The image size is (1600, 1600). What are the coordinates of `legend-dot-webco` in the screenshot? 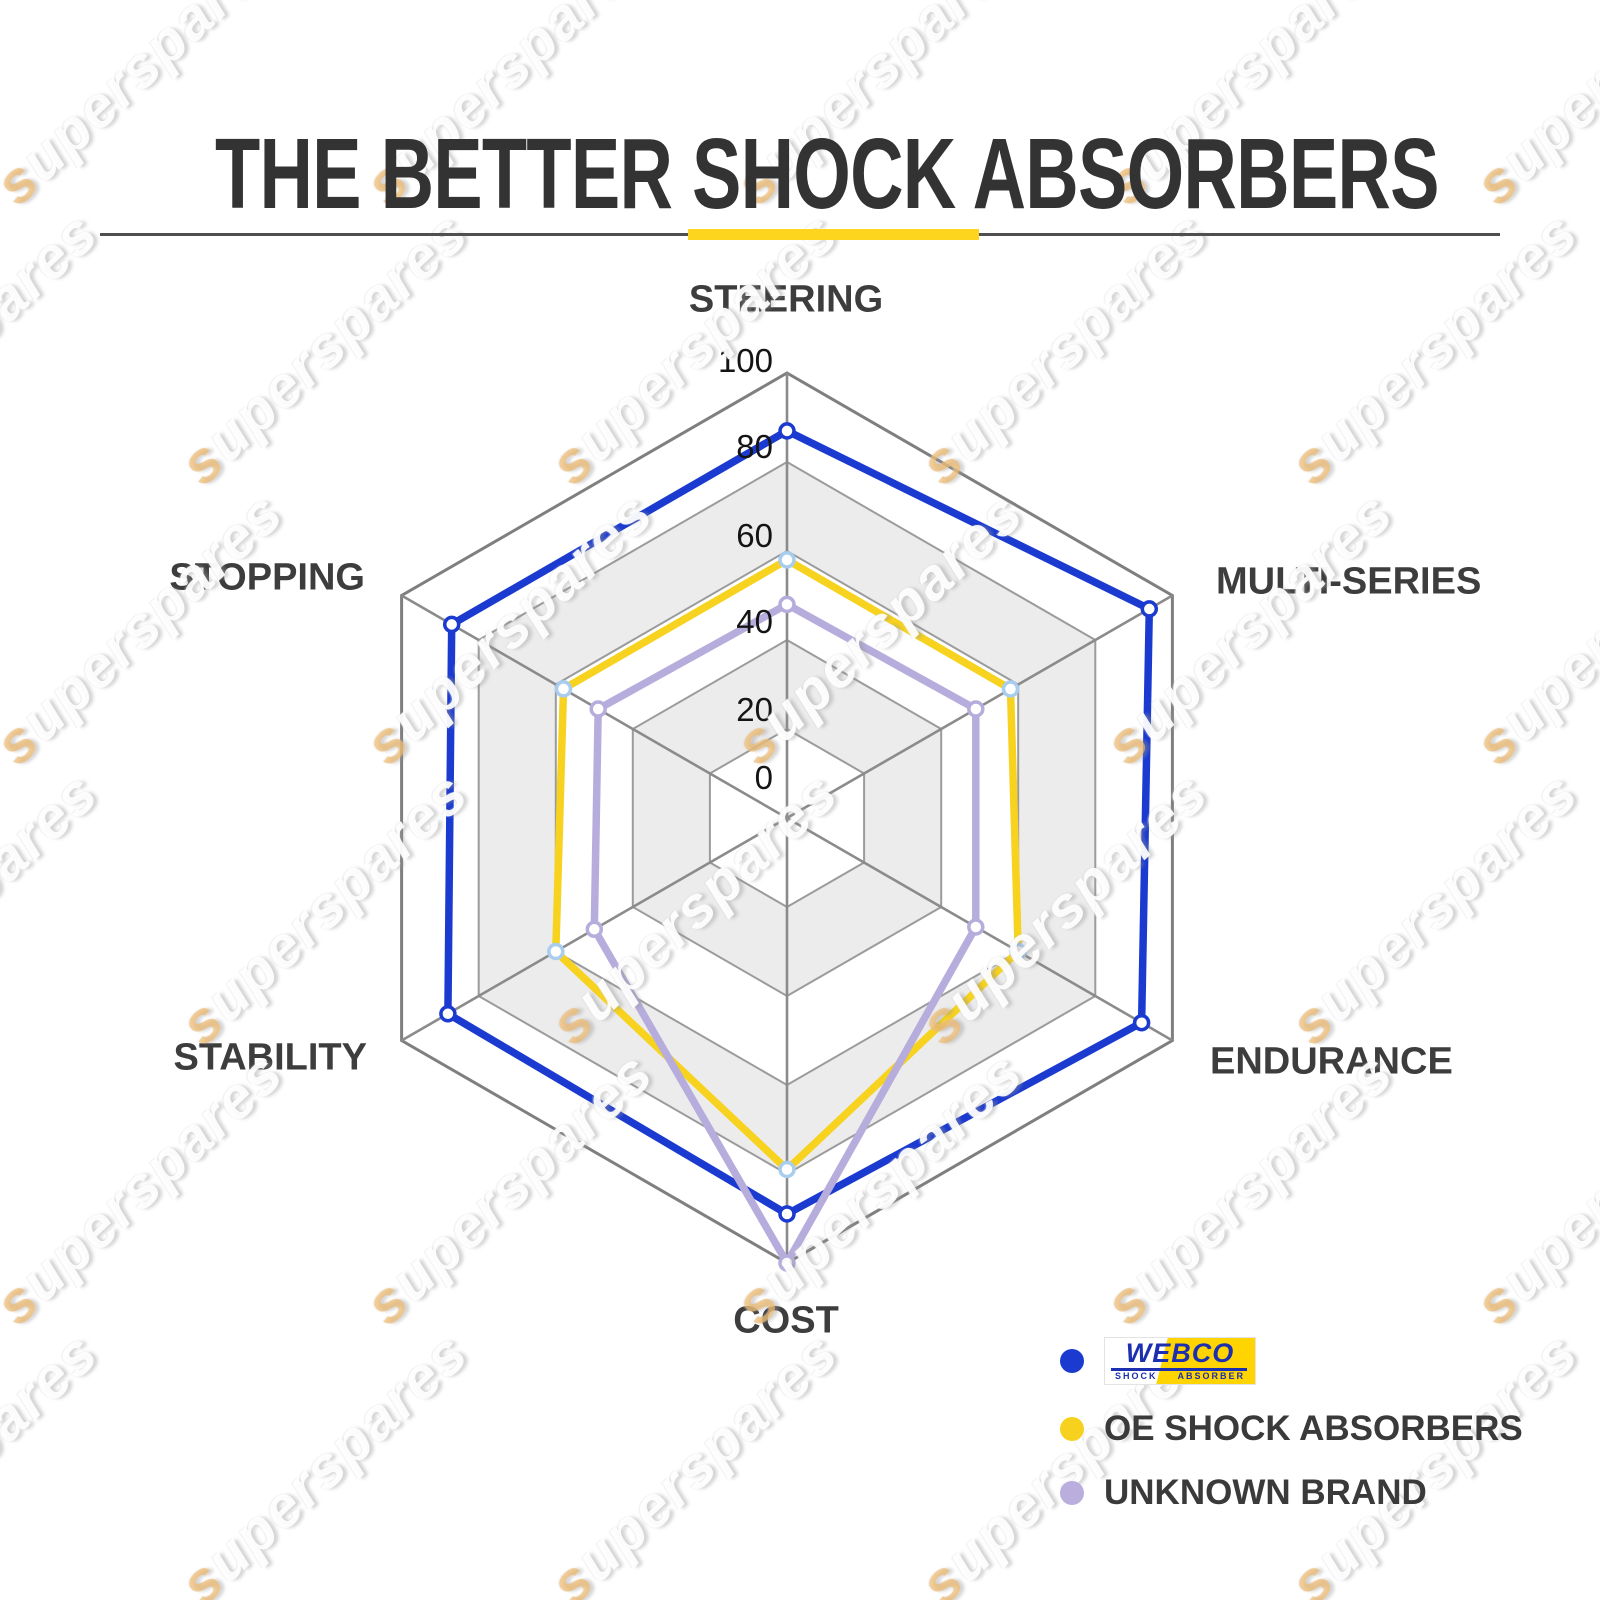 It's located at (1072, 1361).